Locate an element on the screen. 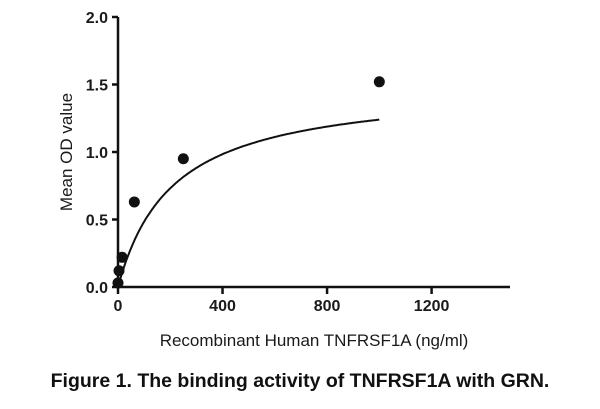 This screenshot has width=600, height=409. y-axis-label: Mean OD value is located at coordinates (66, 152).